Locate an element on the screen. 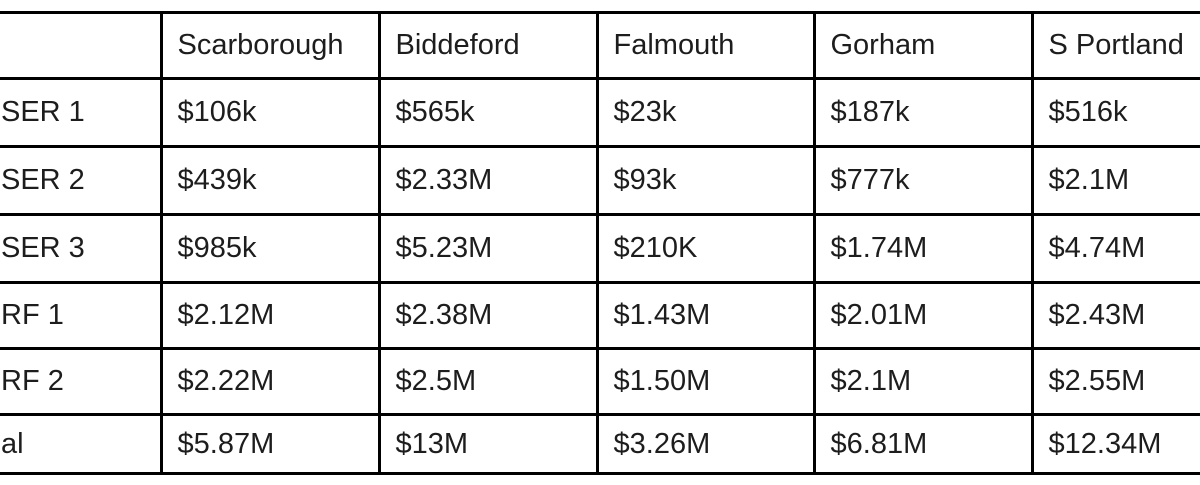 This screenshot has width=1200, height=485. value-cell: $4.74M is located at coordinates (1115, 248).